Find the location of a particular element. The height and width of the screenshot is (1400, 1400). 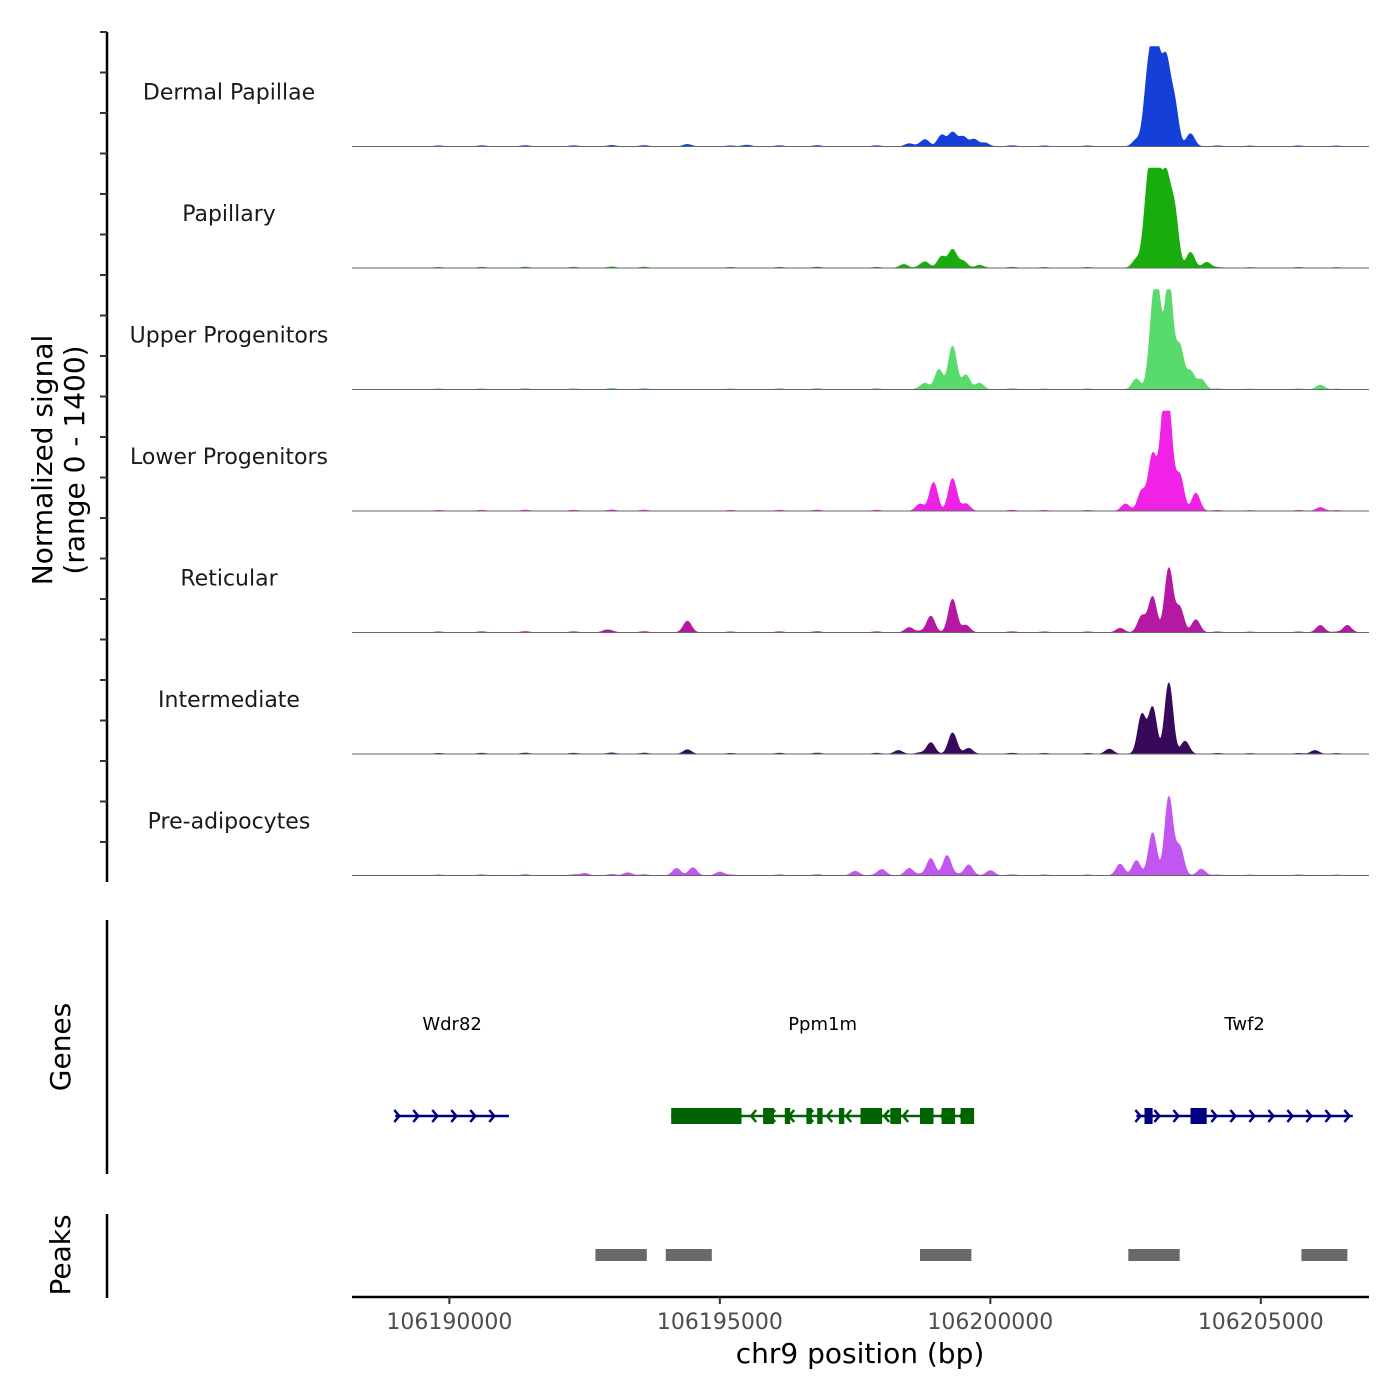

track-intermediate: Intermediate is located at coordinates (763, 718).